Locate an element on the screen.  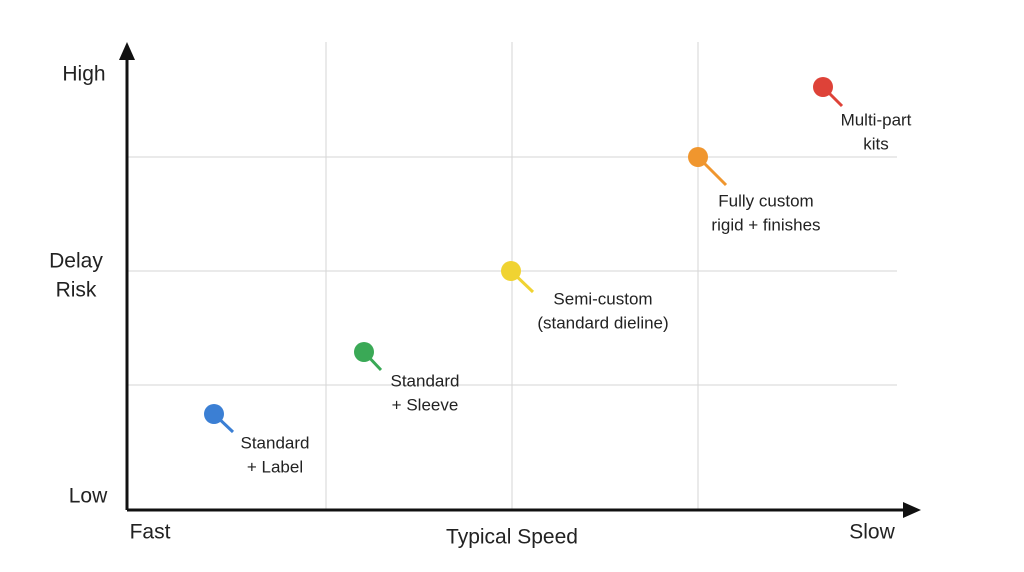
y-arrow is located at coordinates (127, 51).